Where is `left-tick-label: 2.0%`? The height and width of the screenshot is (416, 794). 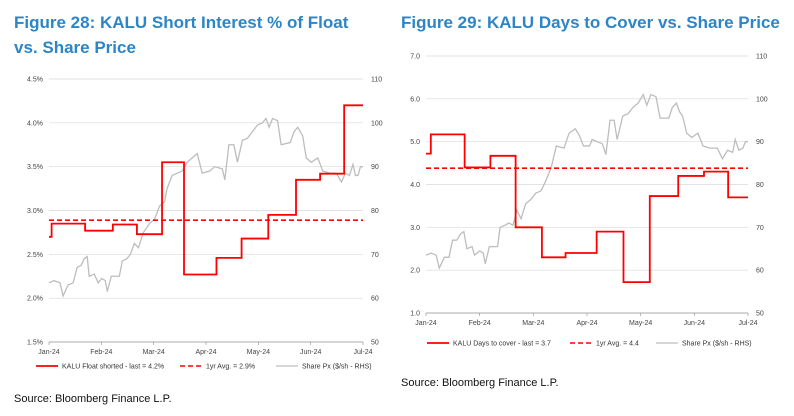 left-tick-label: 2.0% is located at coordinates (35, 299).